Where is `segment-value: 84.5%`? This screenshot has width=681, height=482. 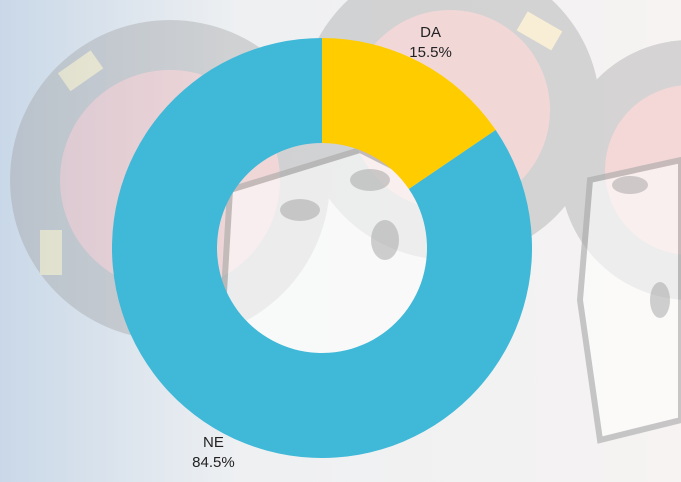
segment-value: 84.5% is located at coordinates (213, 462).